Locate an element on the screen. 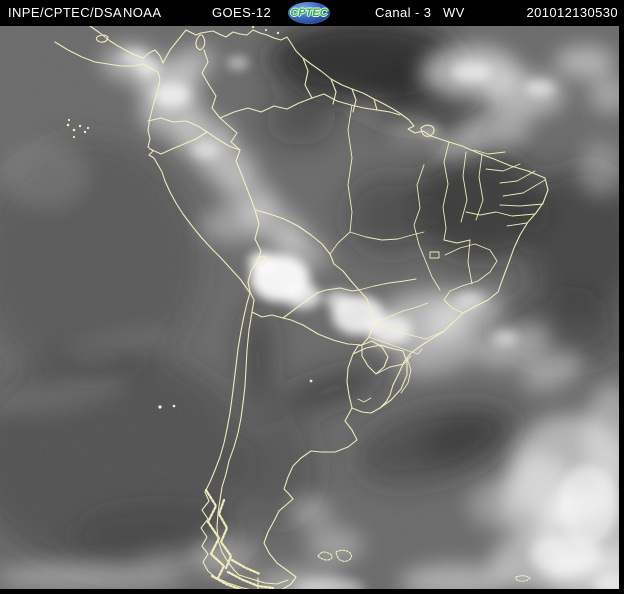 Image resolution: width=624 pixels, height=594 pixels. channel-label: Canal - 3 is located at coordinates (403, 12).